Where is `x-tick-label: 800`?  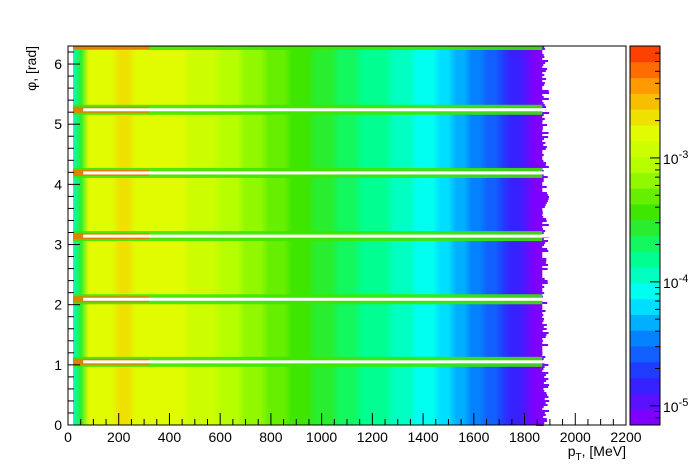 x-tick-label: 800 is located at coordinates (271, 437).